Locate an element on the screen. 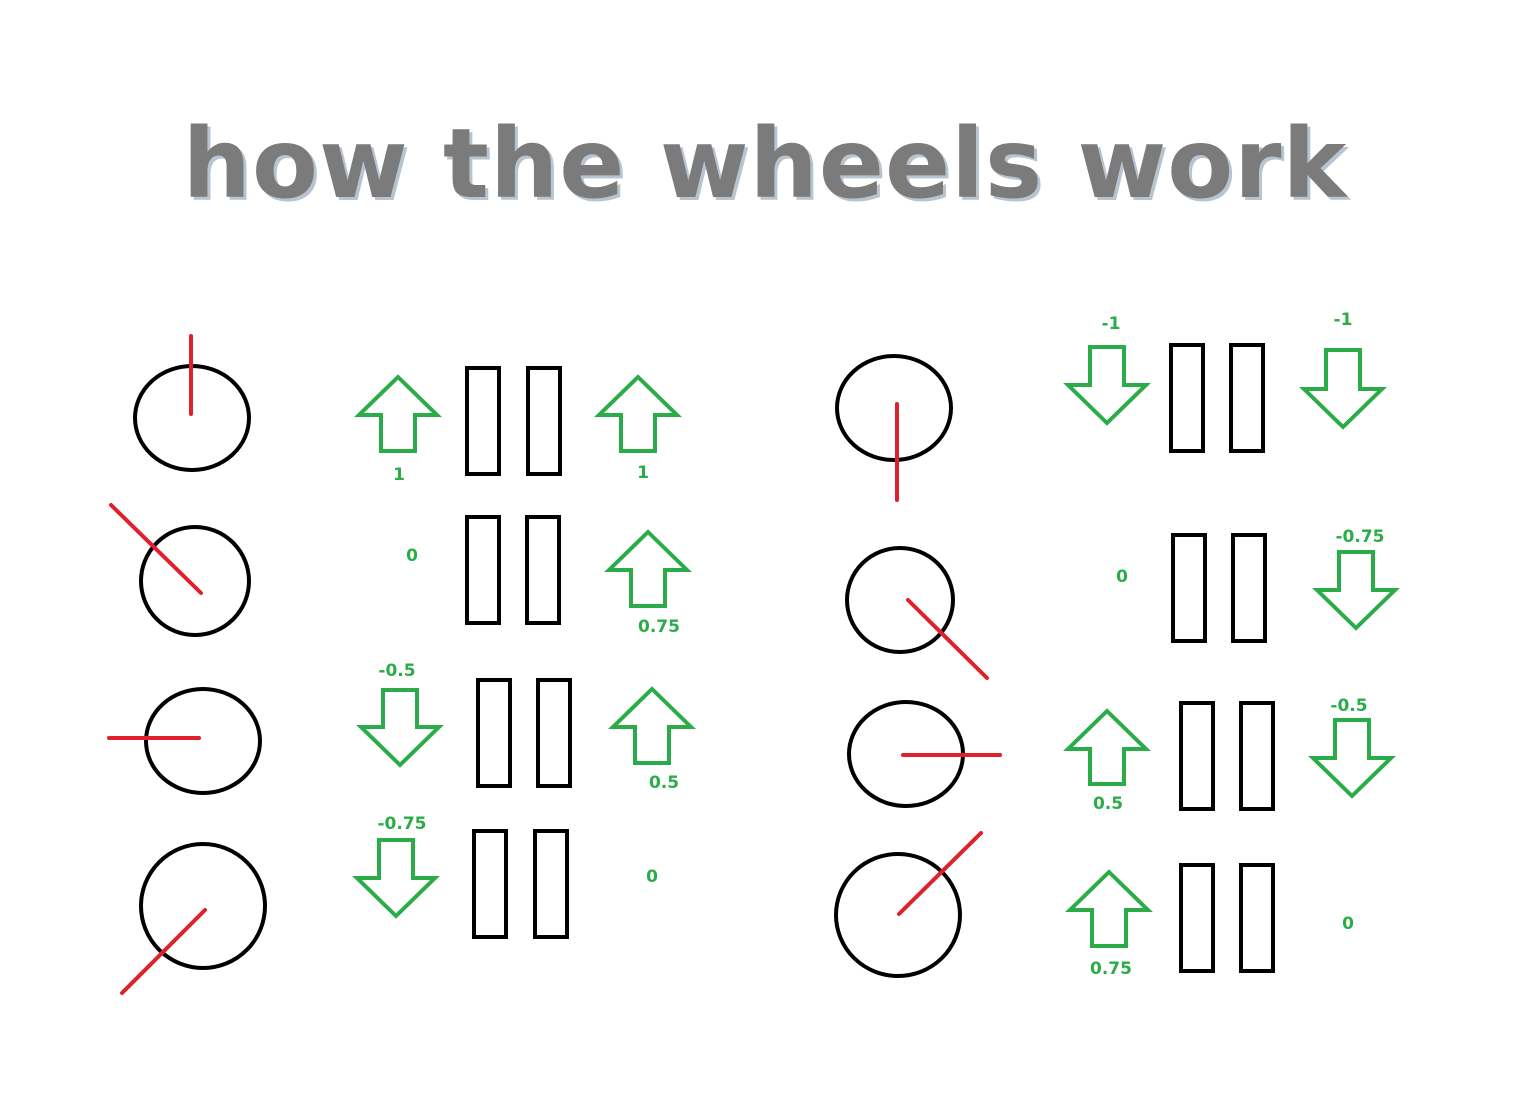 The image size is (1530, 1112). wheel-row-6: 0 -0.75 is located at coordinates (1122, 603).